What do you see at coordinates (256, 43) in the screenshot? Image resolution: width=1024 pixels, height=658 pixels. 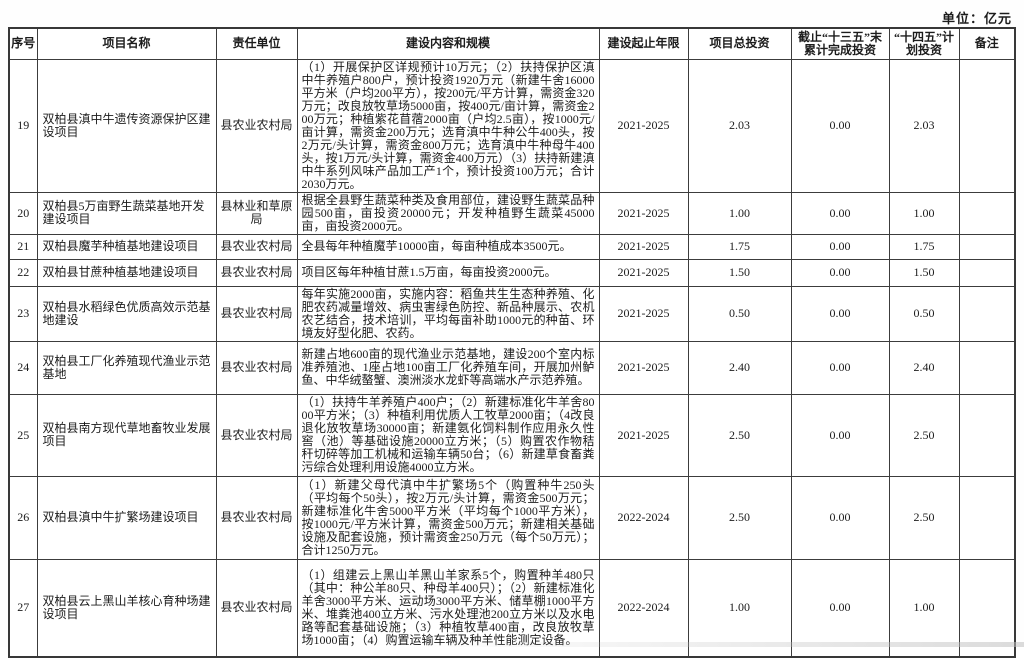 I see `col-header-responsible-unit: 责任单位` at bounding box center [256, 43].